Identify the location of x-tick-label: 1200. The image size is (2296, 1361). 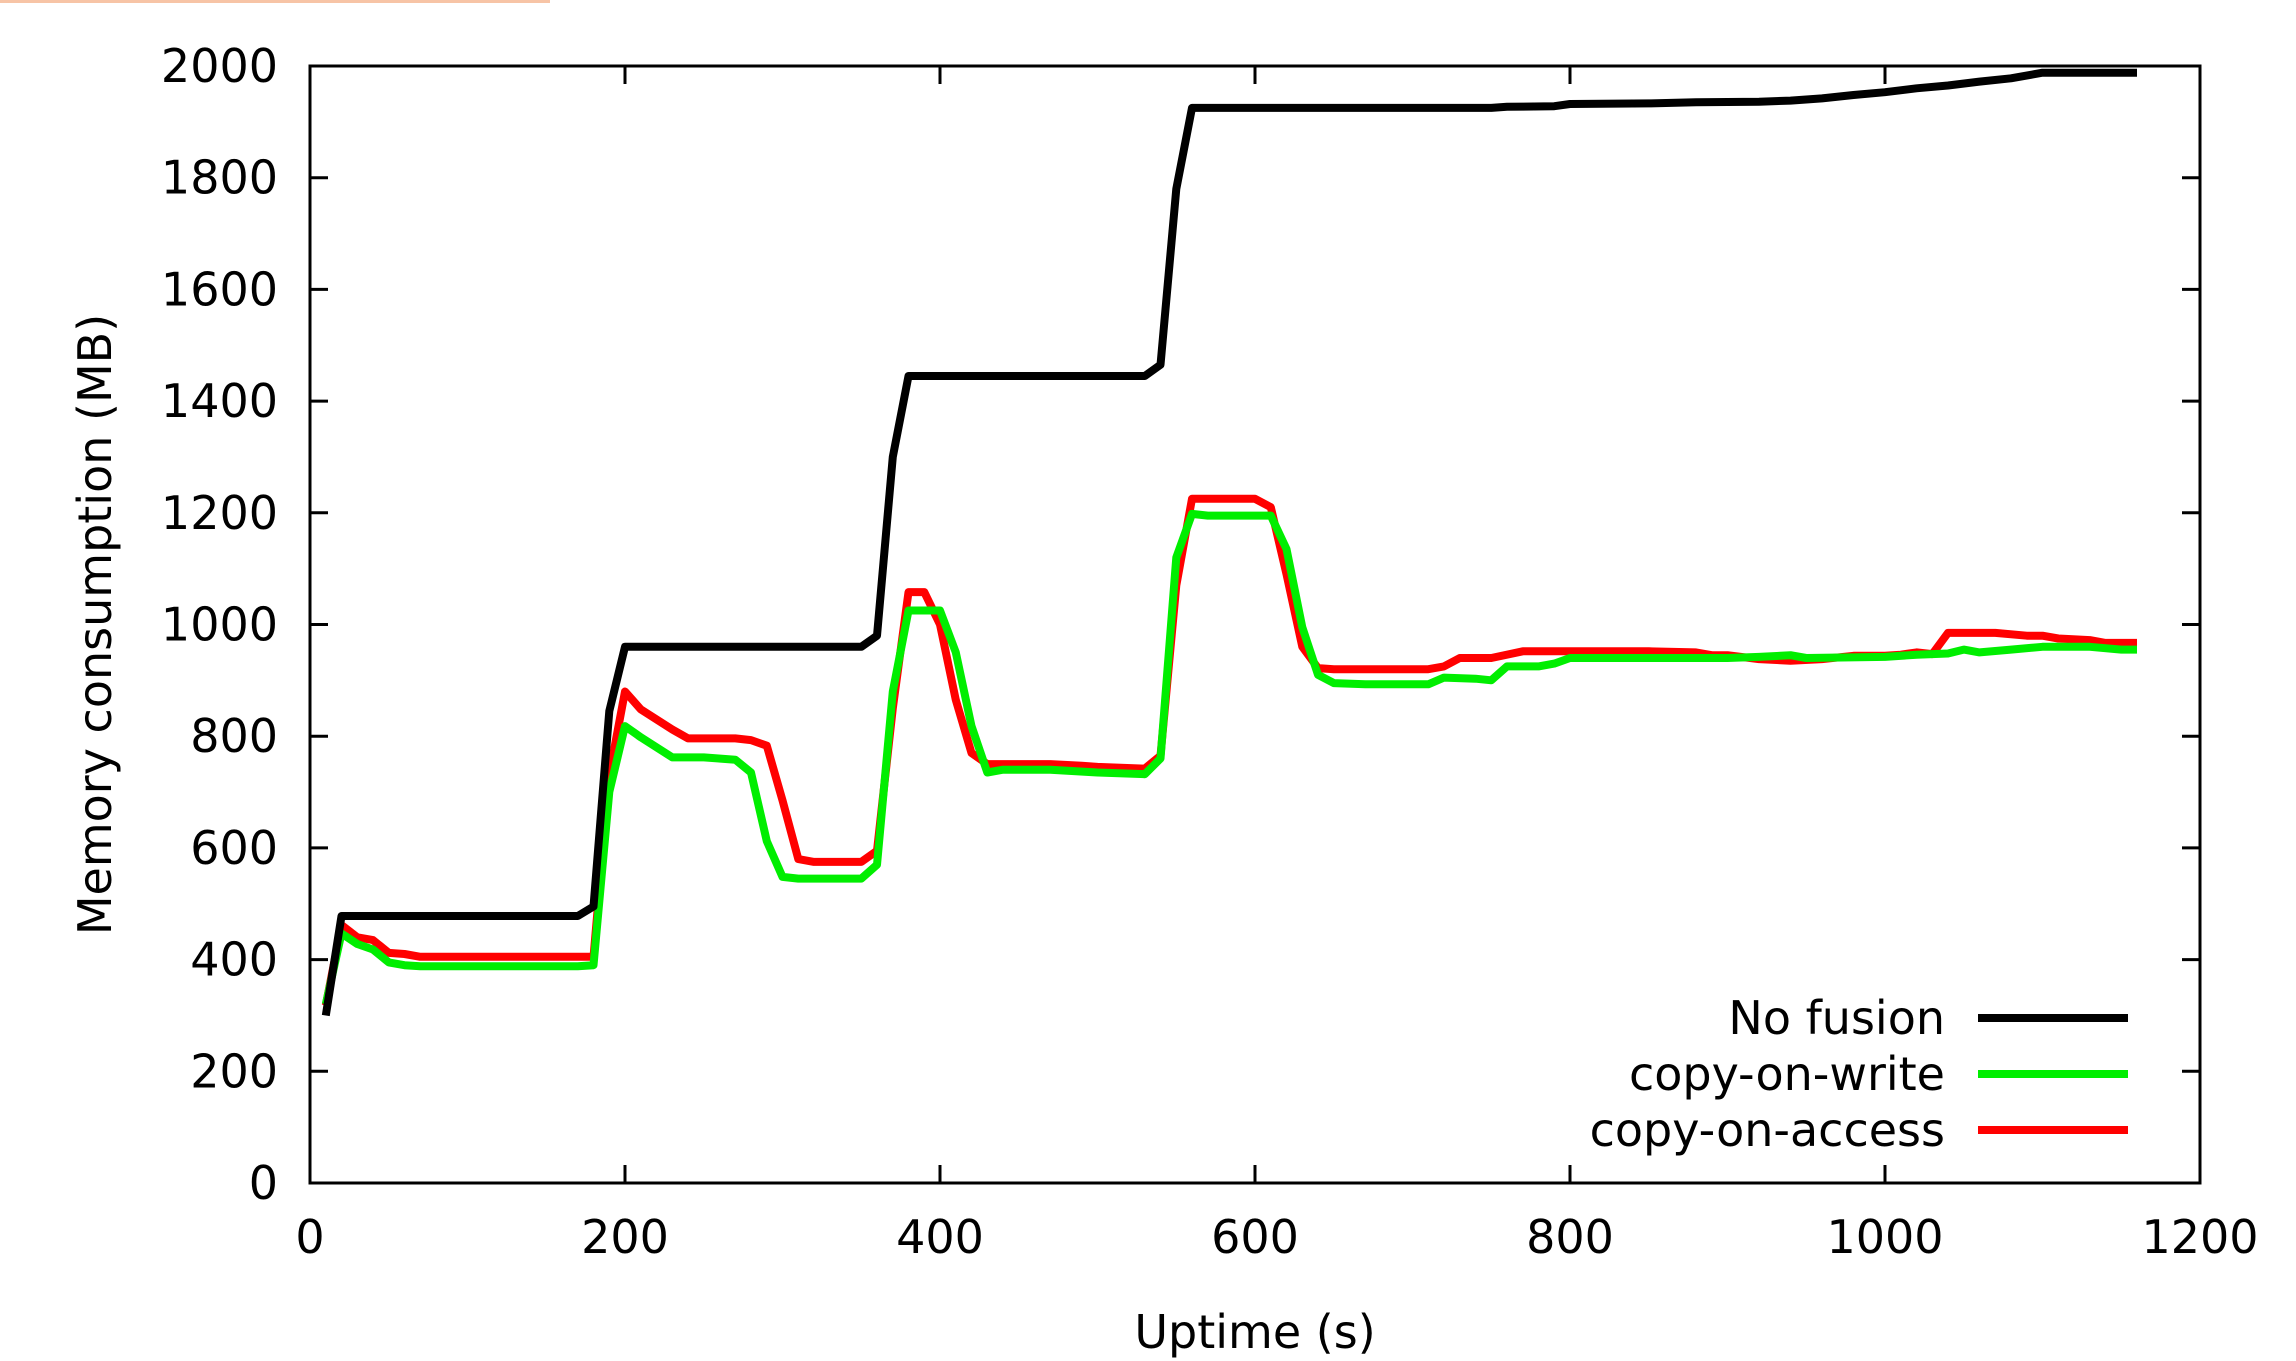
(2199, 1237).